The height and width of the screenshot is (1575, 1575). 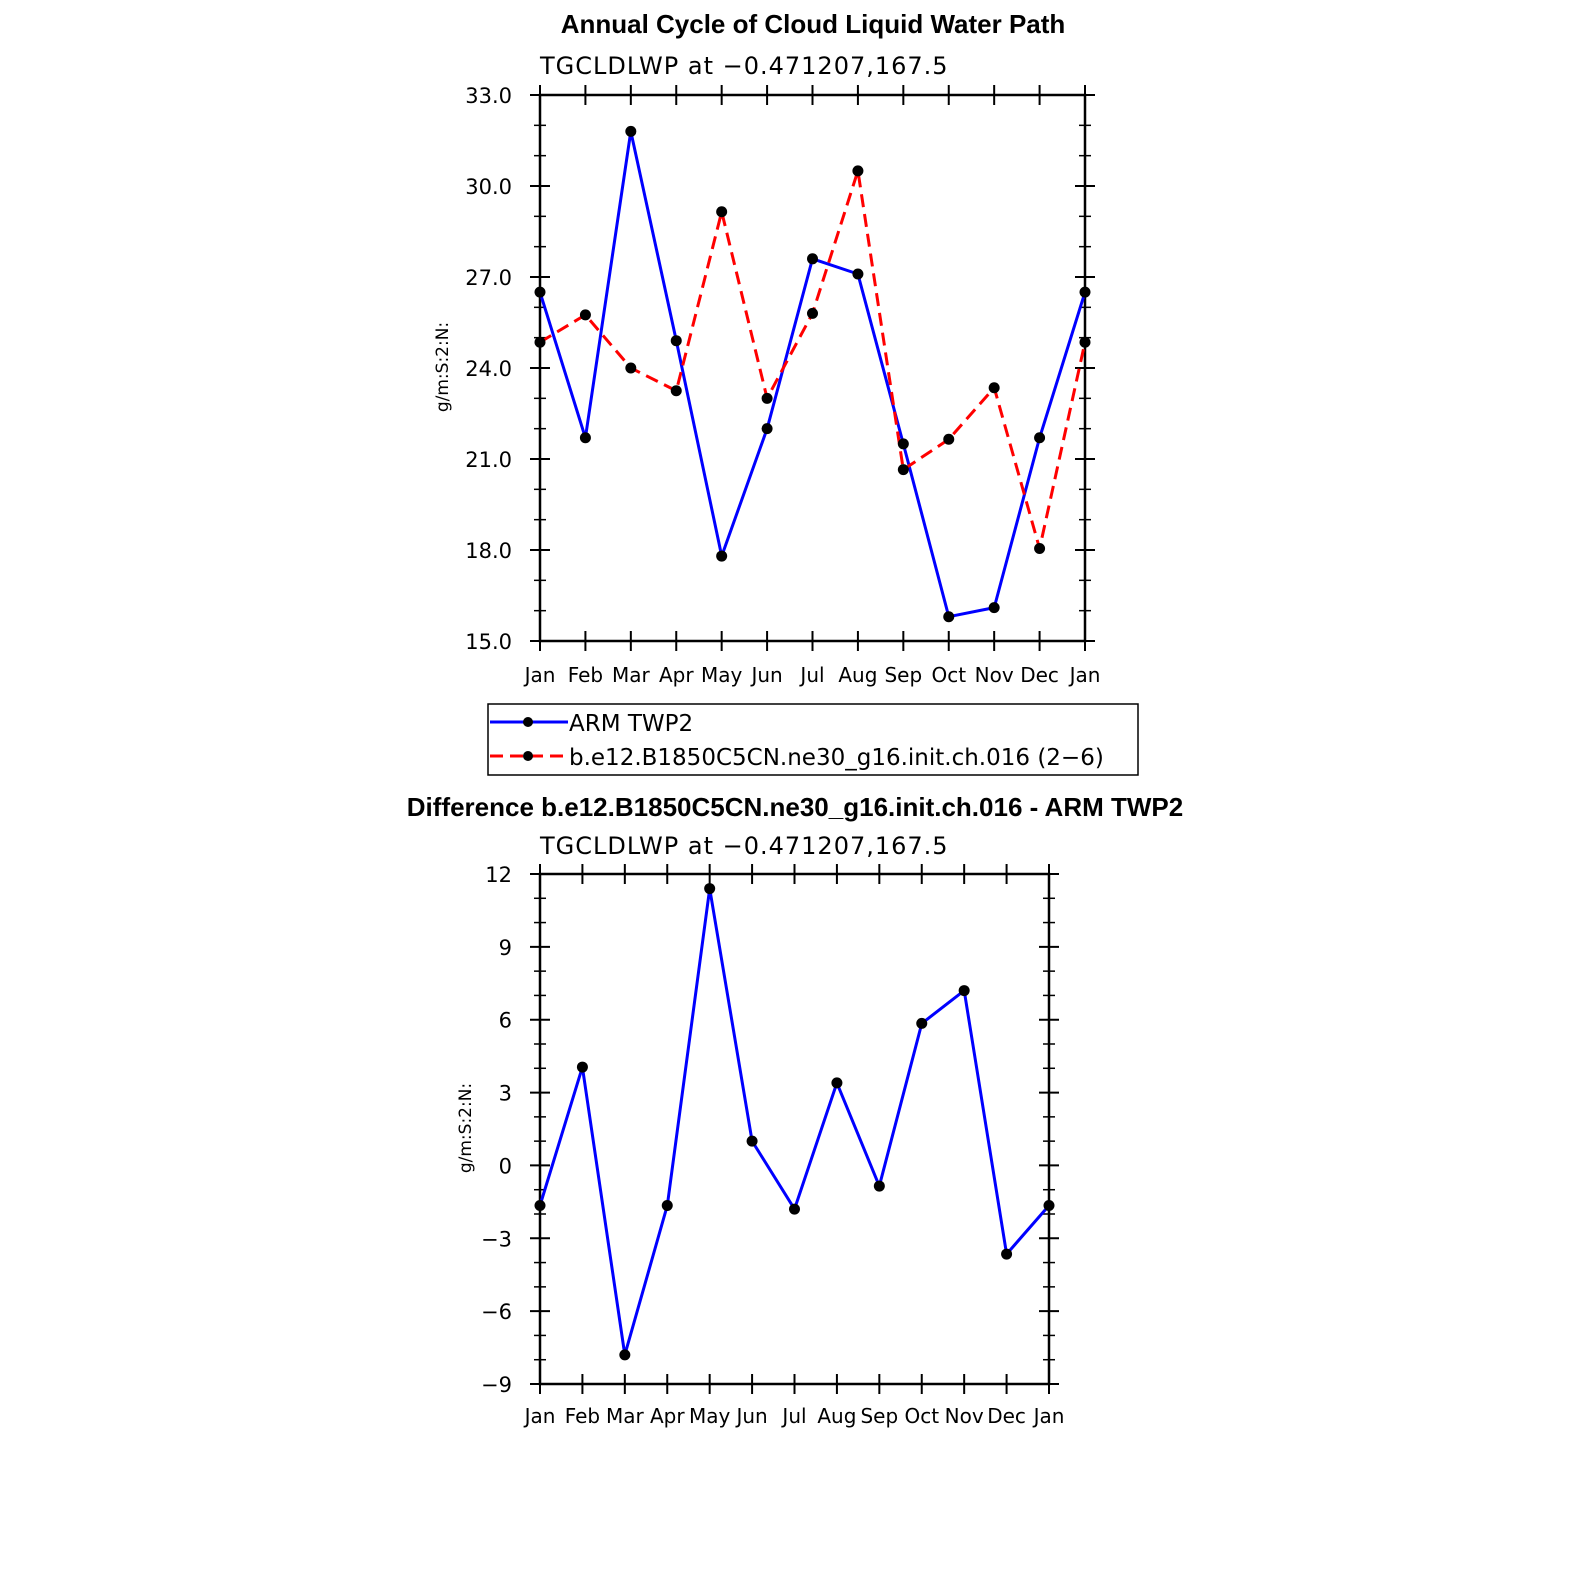 I want to click on y-tick-label: 24.0, so click(x=488, y=369).